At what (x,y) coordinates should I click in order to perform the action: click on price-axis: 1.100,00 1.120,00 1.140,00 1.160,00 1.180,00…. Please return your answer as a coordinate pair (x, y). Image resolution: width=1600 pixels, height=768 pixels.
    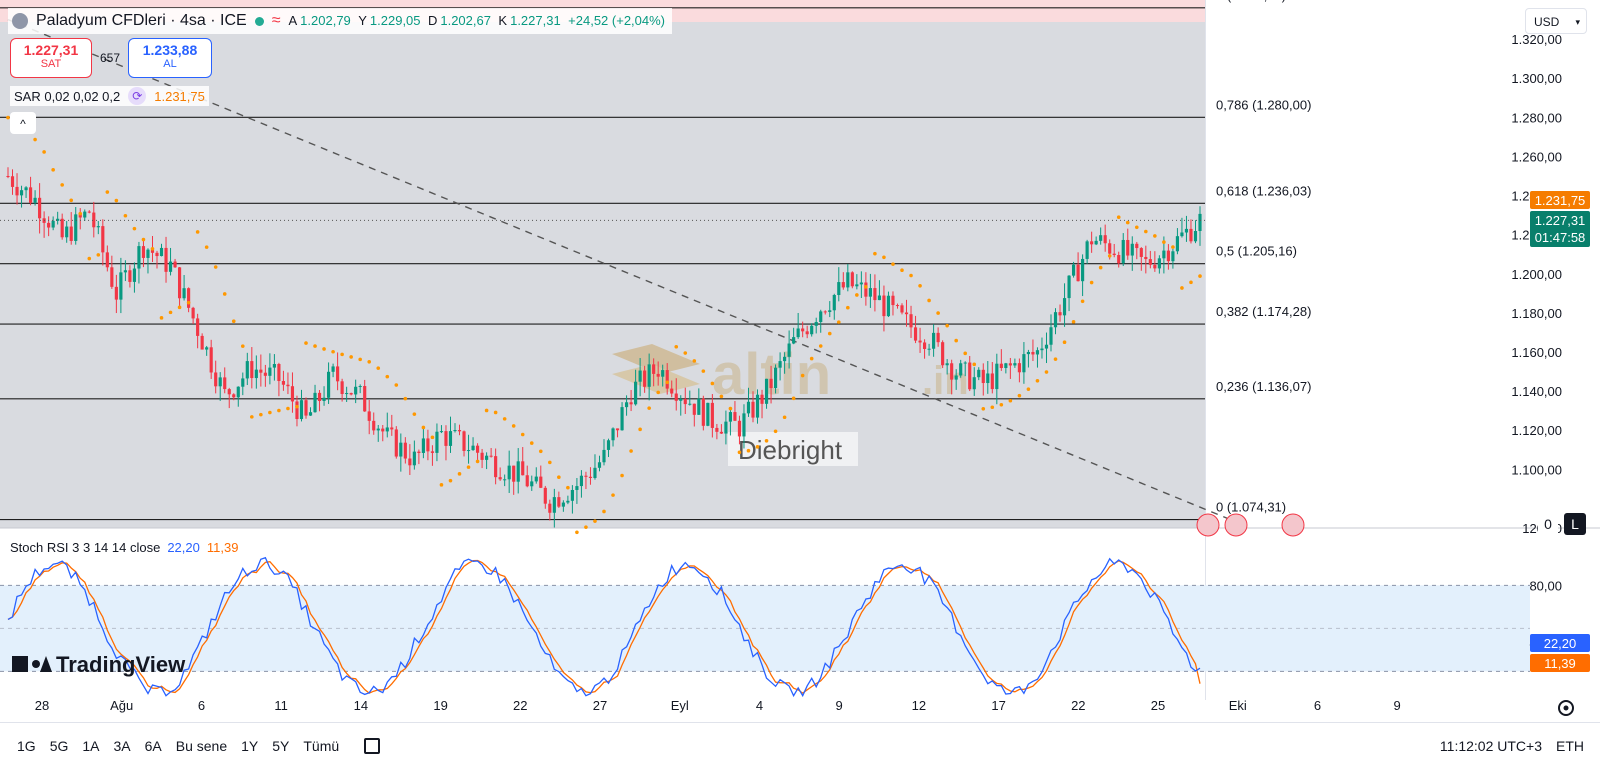
    Looking at the image, I should click on (1536, 341).